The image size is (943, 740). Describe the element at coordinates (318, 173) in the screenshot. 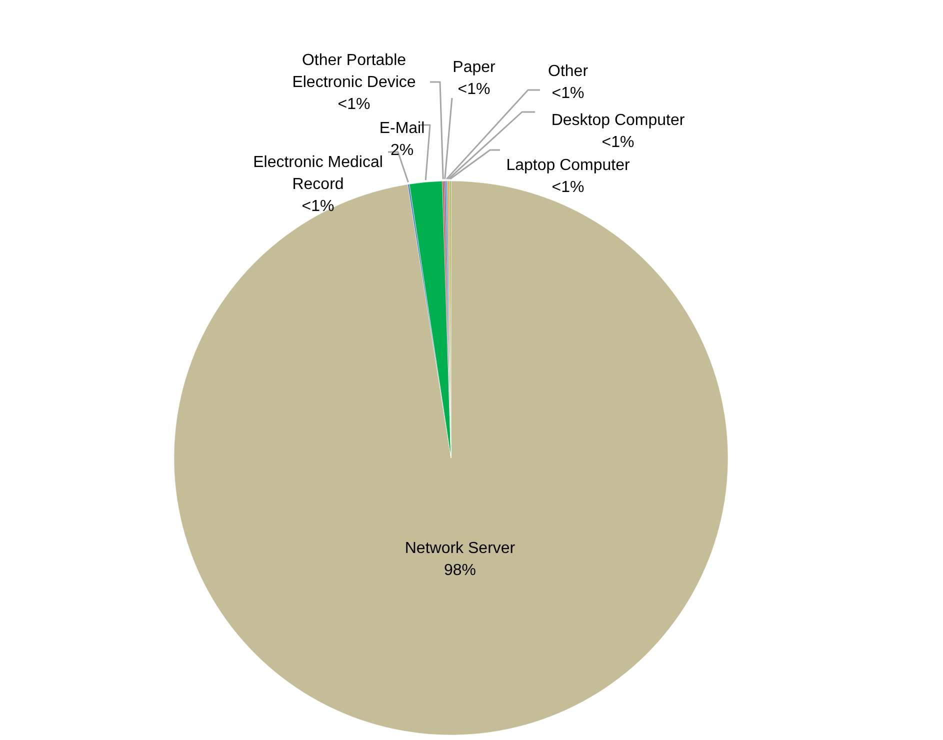

I see `slice-label: Electronic Medical Record` at that location.